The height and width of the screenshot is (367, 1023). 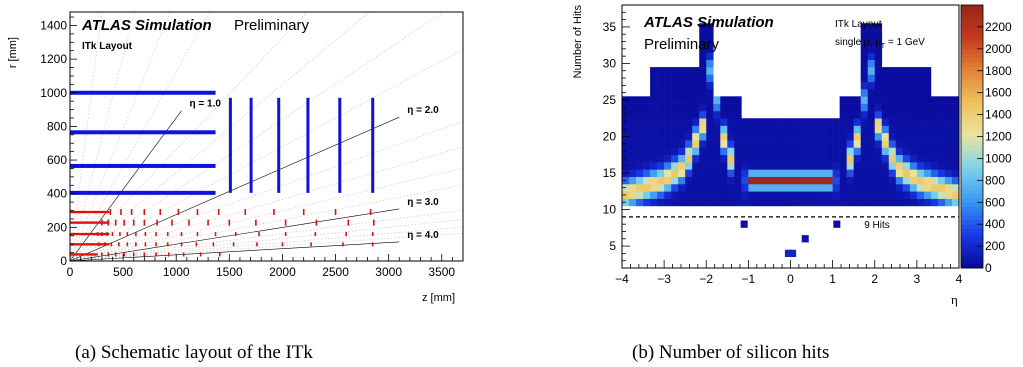 I want to click on eta-line, so click(x=234, y=251).